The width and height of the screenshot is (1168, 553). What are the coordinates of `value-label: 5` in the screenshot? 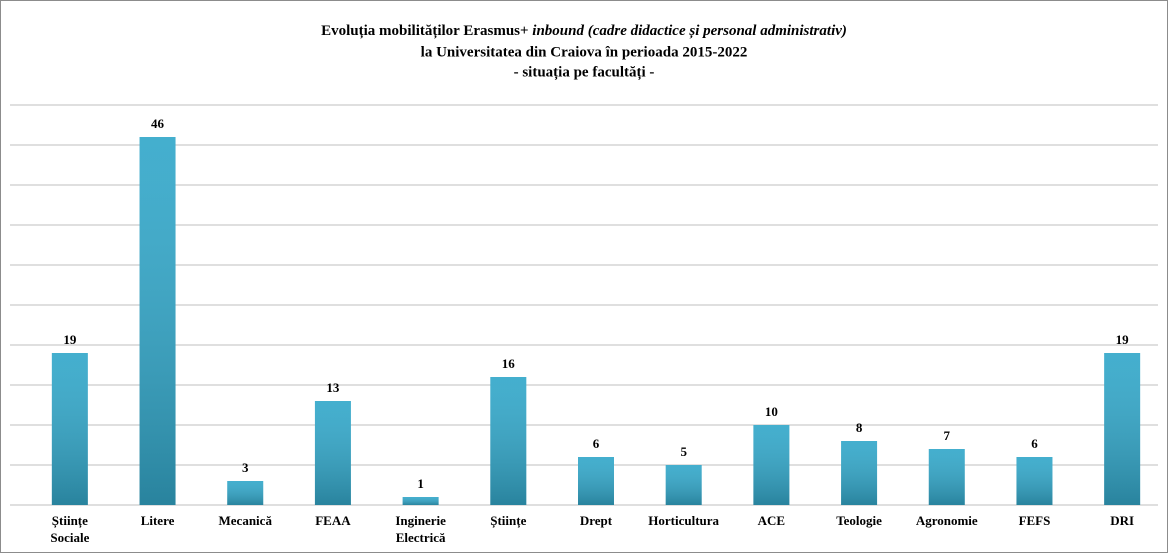 It's located at (683, 451).